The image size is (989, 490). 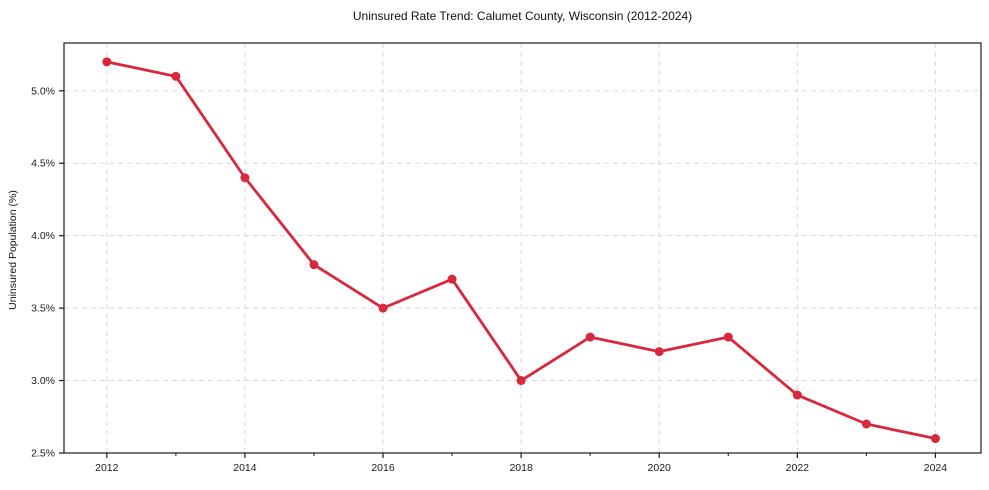 I want to click on x-tick-label: 2016, so click(x=383, y=468).